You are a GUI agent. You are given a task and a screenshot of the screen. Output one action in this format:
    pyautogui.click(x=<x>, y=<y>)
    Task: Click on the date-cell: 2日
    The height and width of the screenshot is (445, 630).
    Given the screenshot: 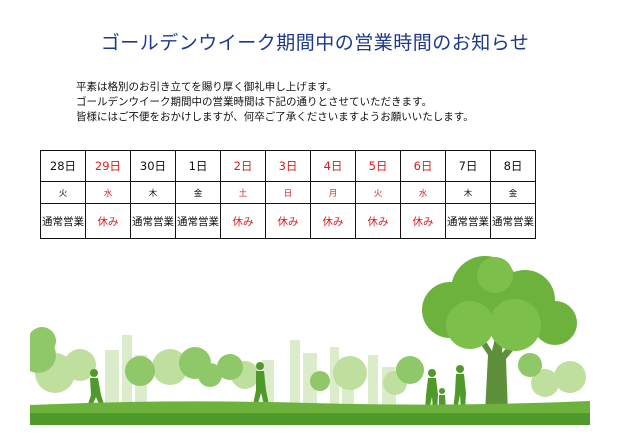 What is the action you would take?
    pyautogui.click(x=243, y=166)
    